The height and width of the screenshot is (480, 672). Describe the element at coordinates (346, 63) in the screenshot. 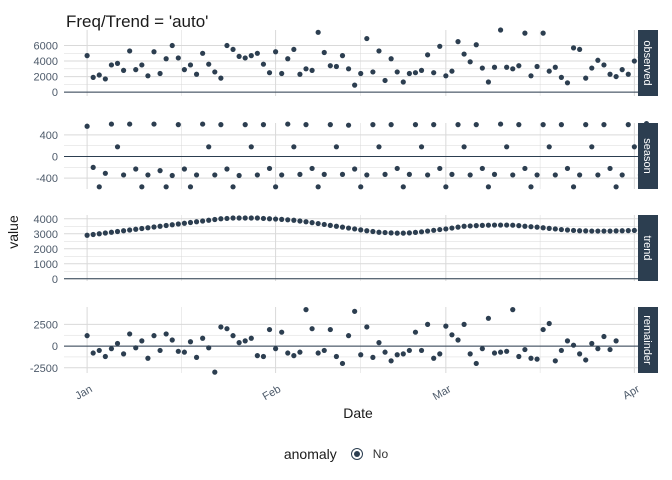

I see `panel-observed: 0 2000 4000 6000 observed` at that location.